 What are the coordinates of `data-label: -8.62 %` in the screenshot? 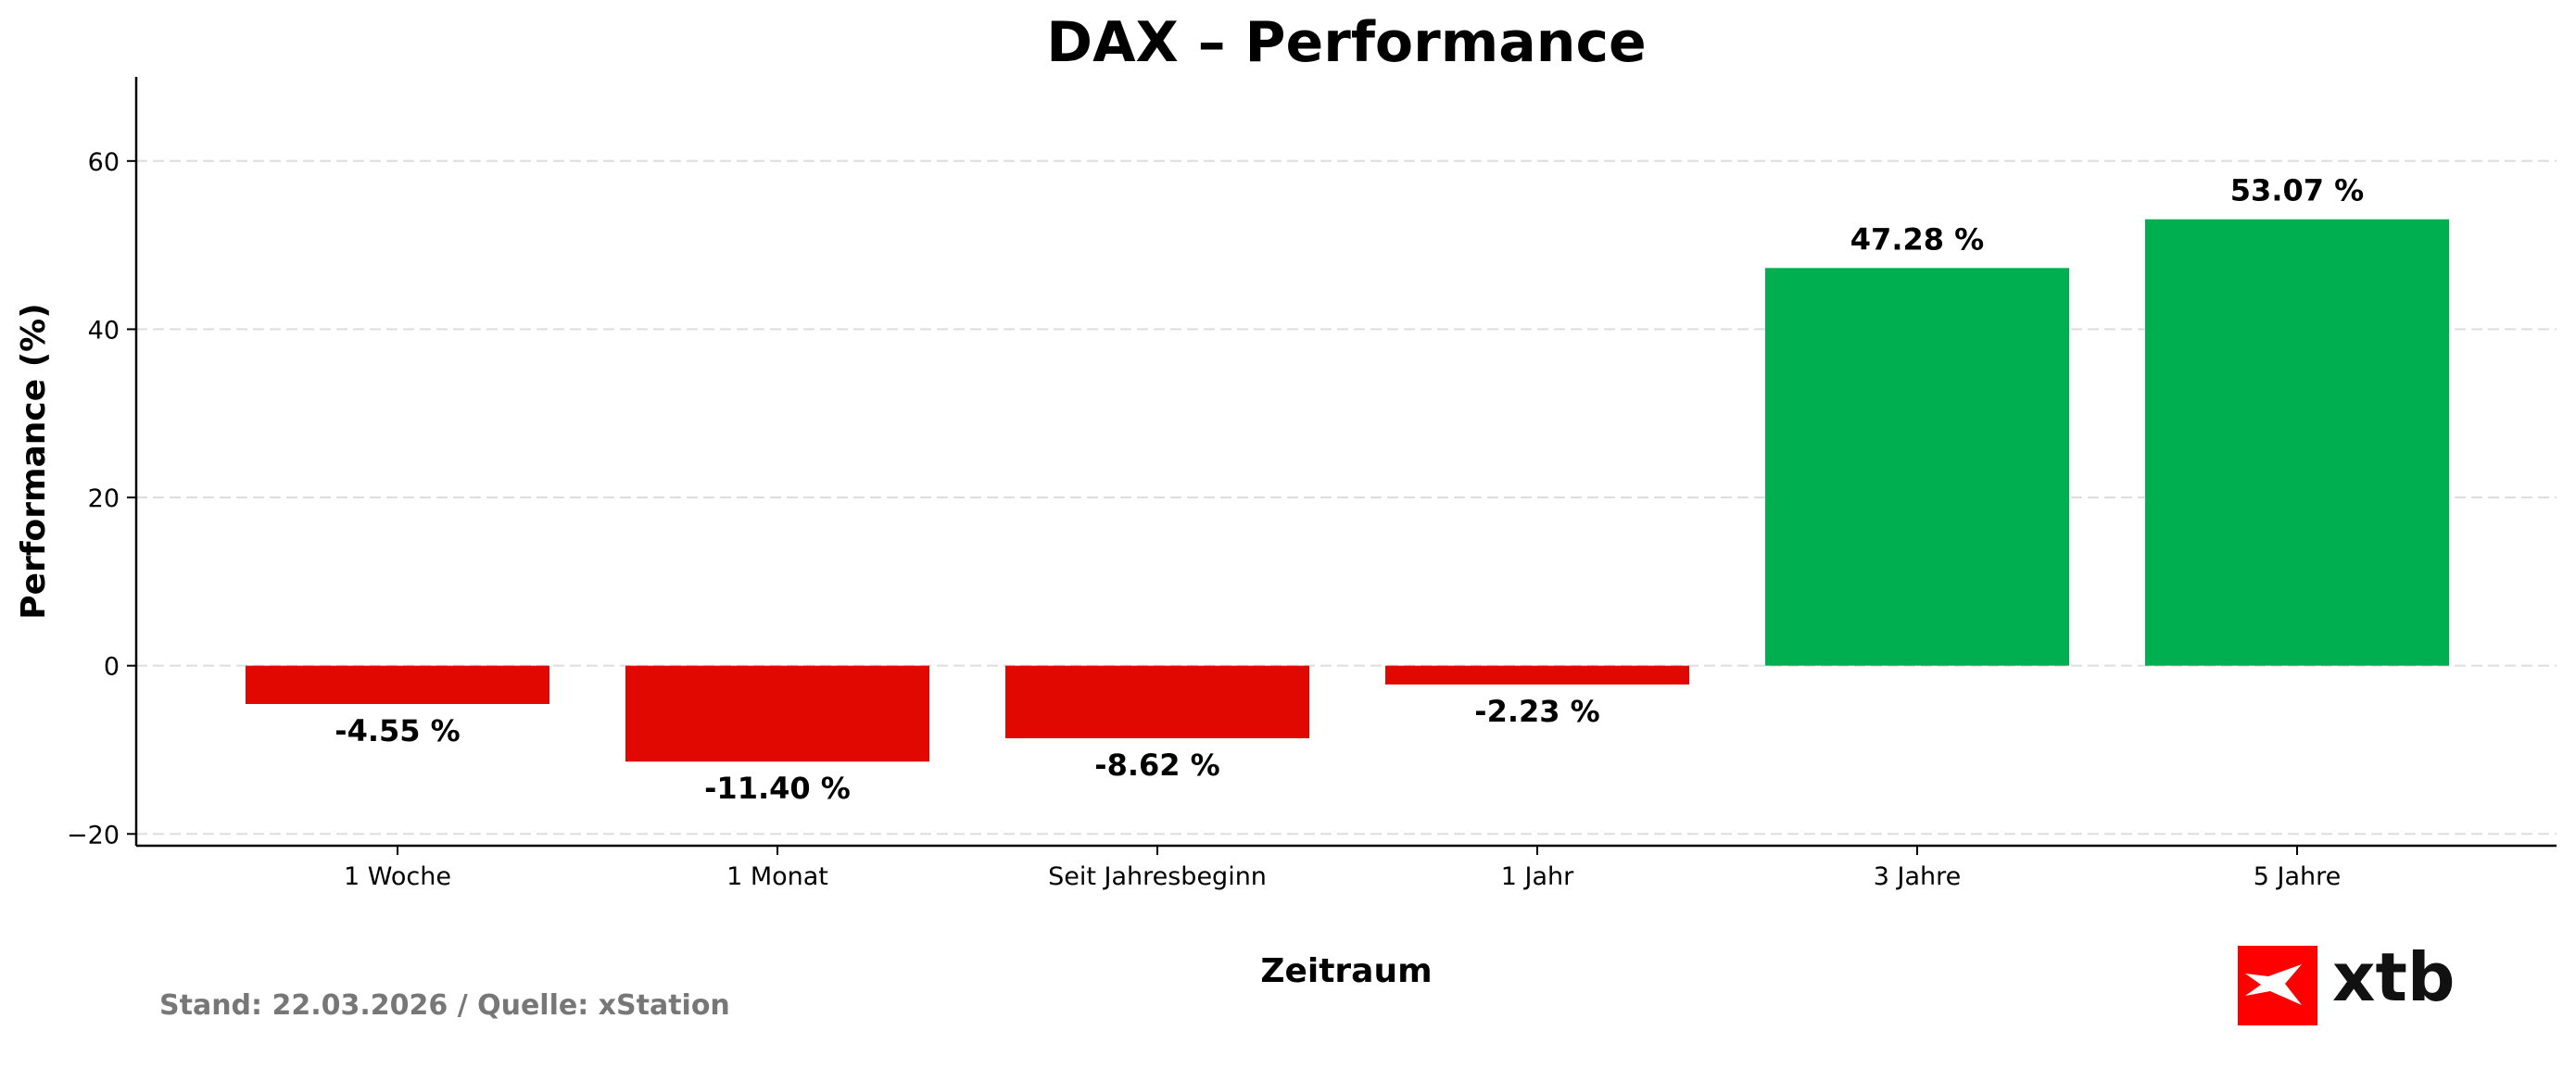 It's located at (1156, 765).